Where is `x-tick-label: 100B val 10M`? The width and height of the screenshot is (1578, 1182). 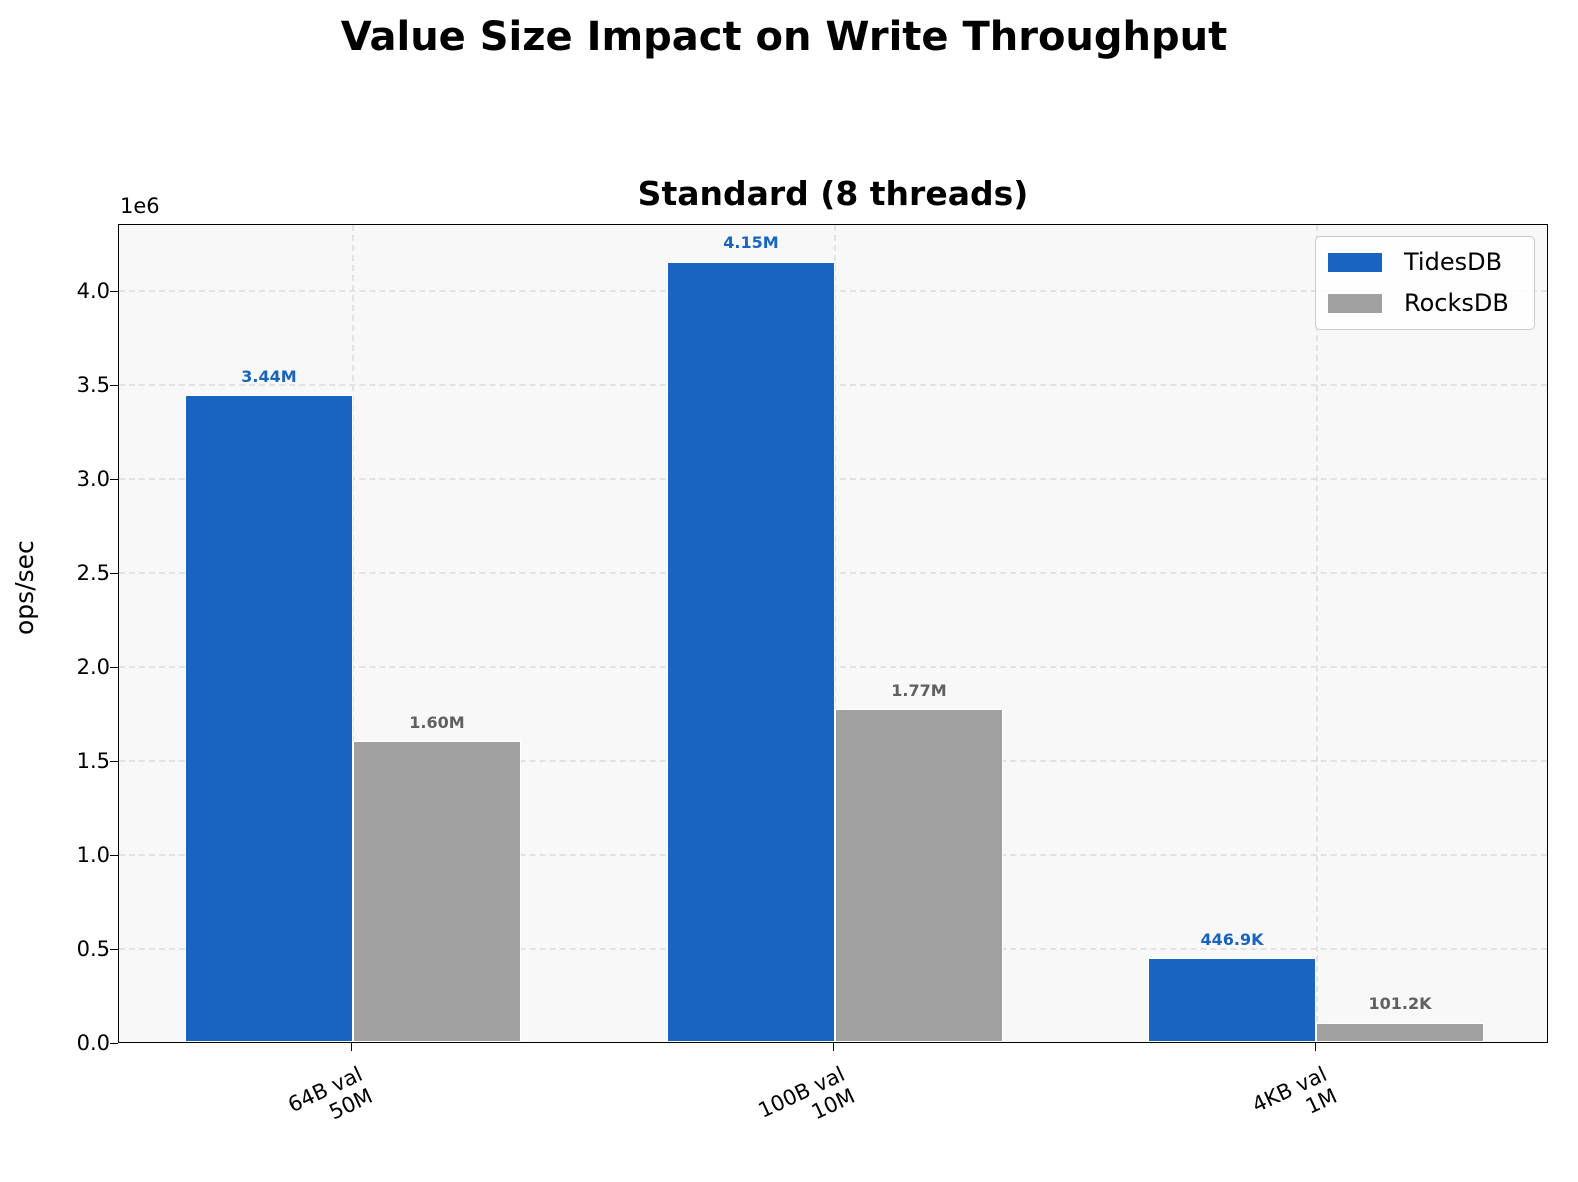 x-tick-label: 100B val 10M is located at coordinates (806, 1093).